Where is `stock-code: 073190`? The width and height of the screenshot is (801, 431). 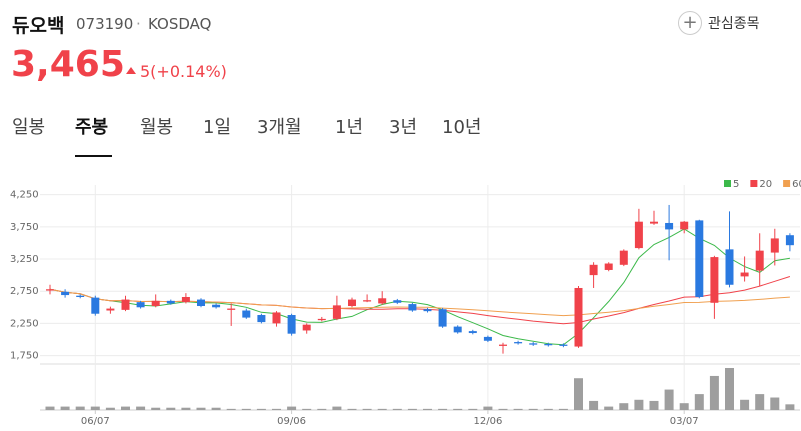
stock-code: 073190 is located at coordinates (105, 24).